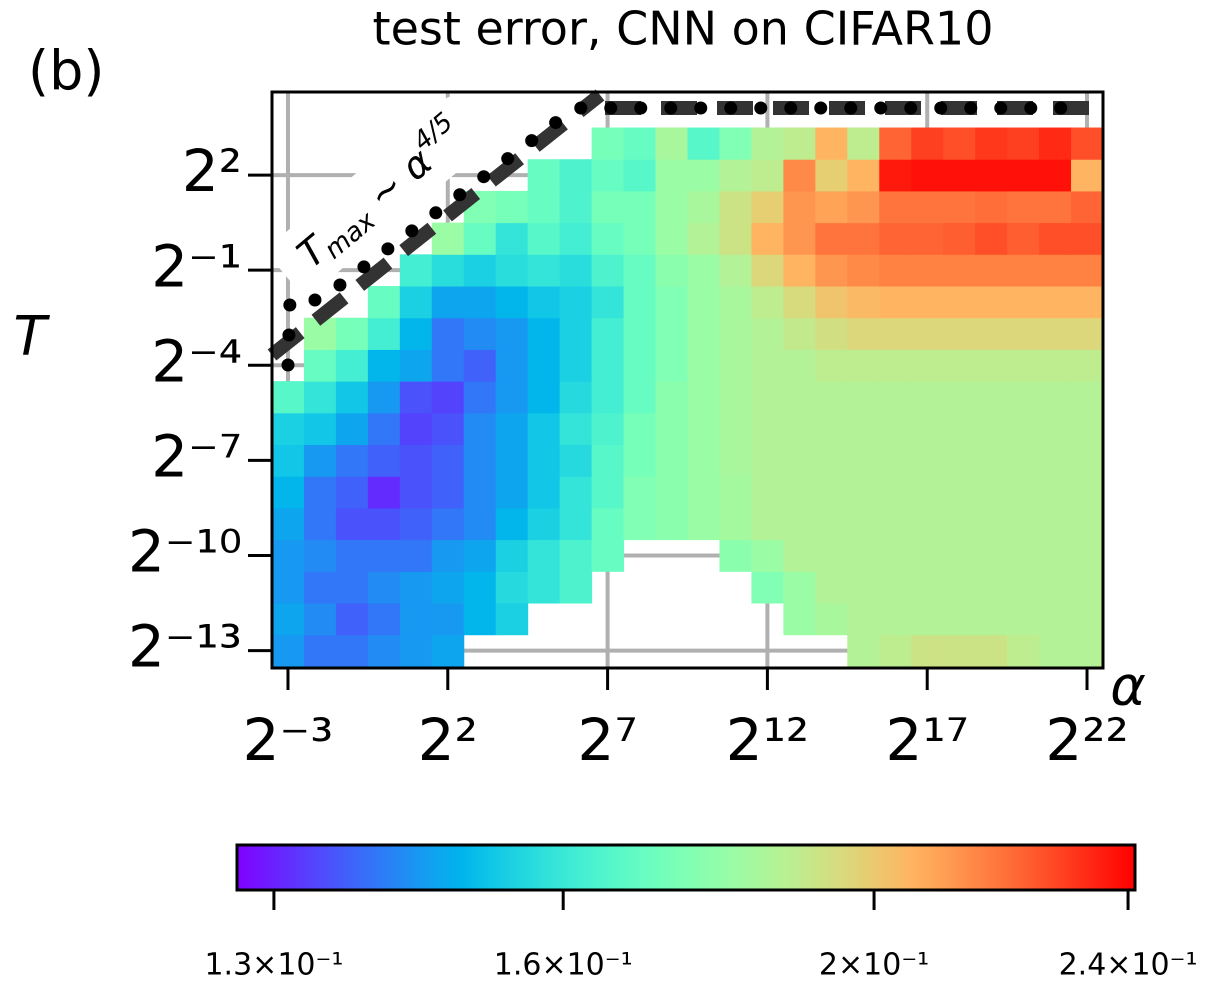  I want to click on colorbar-tick-label: 1.3×10⁻¹, so click(273, 965).